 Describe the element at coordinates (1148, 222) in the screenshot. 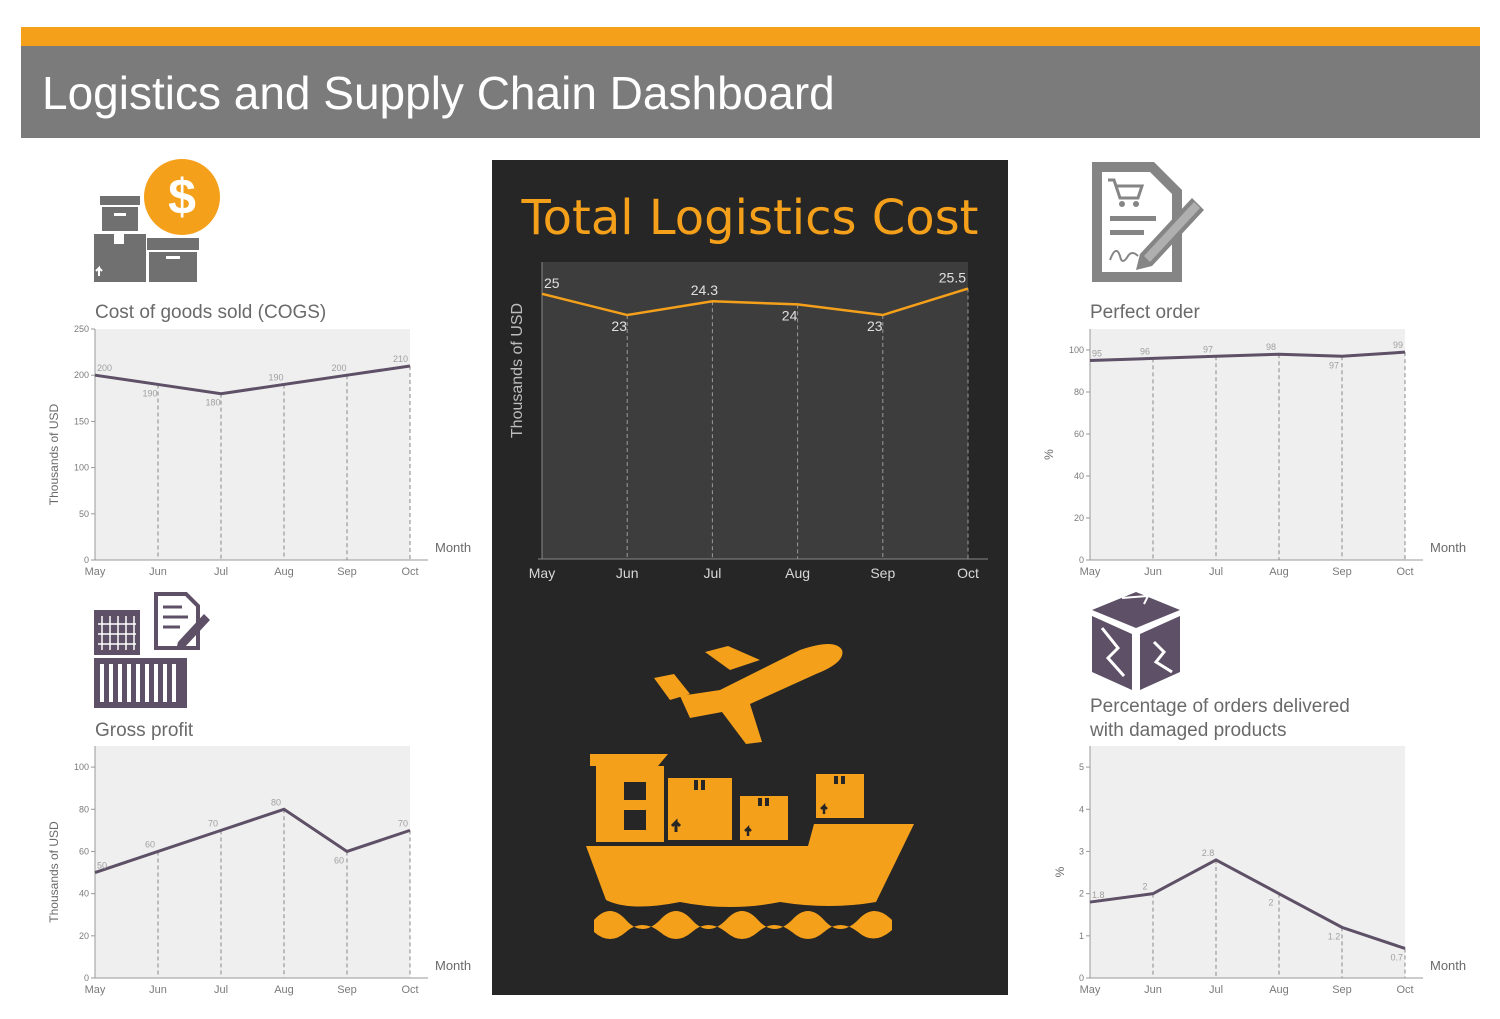

I see `order-form-icon` at that location.